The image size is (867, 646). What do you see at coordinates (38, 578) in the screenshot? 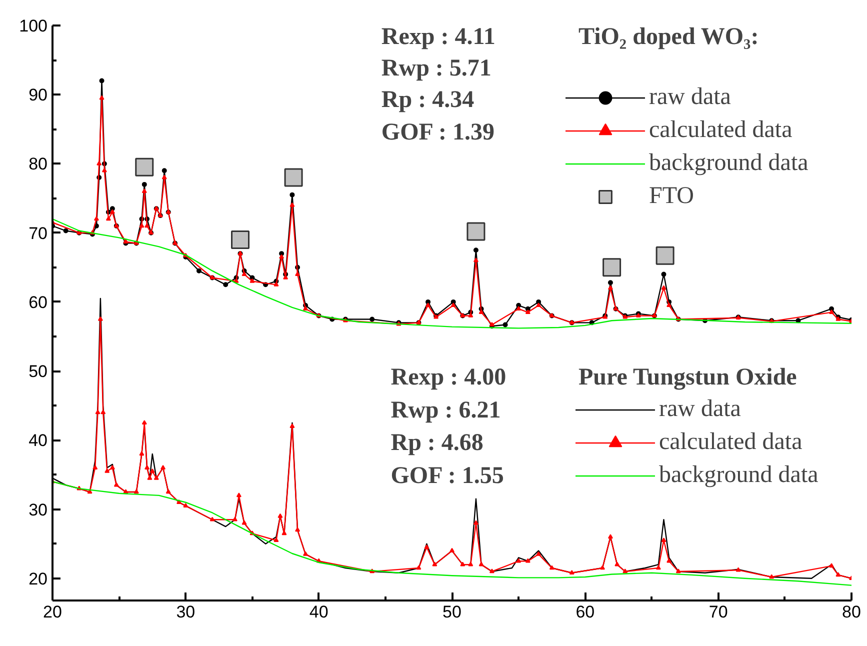
I see `y-tick-label: 20` at bounding box center [38, 578].